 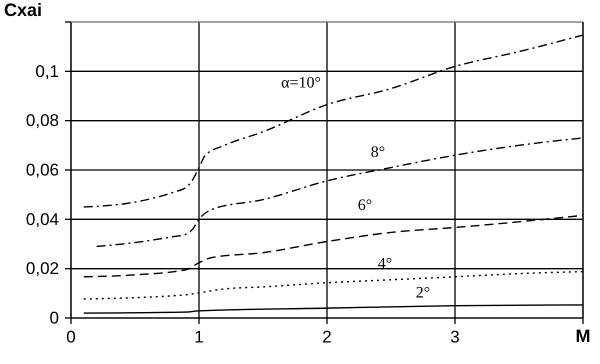 What do you see at coordinates (71, 336) in the screenshot?
I see `x-tick-label: 0` at bounding box center [71, 336].